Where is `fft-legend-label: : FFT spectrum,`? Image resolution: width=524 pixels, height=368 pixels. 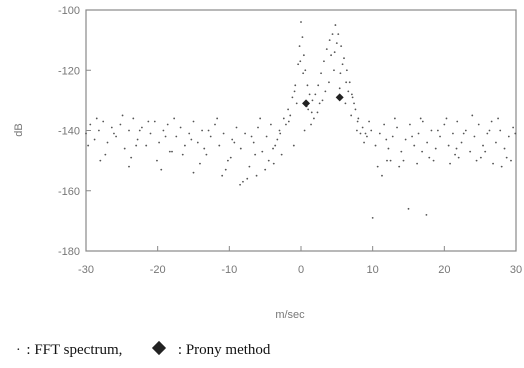 fft-legend-label: : FFT spectrum, is located at coordinates (74, 350).